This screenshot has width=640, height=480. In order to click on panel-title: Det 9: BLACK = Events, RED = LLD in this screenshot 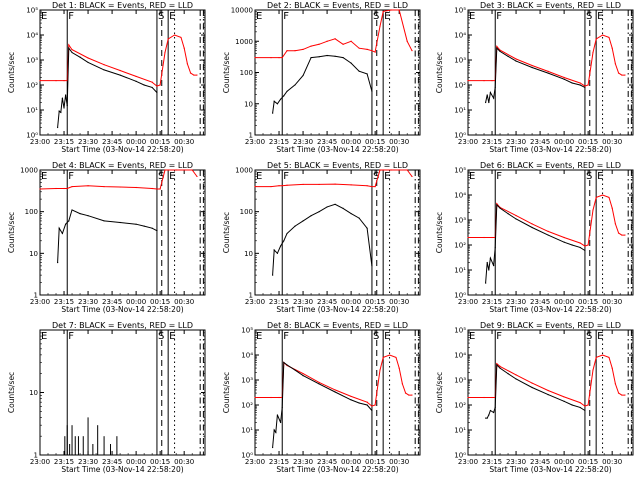, I will do `click(550, 325)`.